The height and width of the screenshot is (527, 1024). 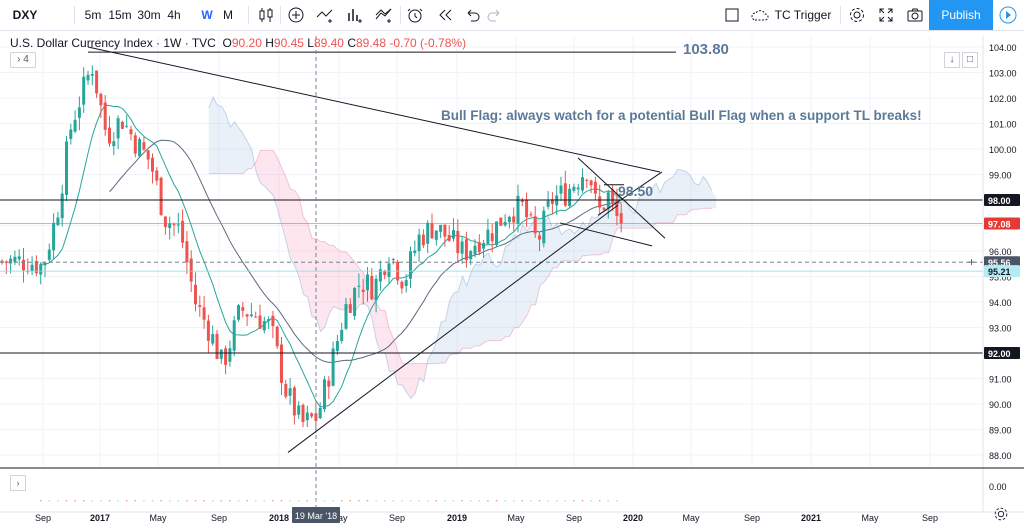 I want to click on scale-down-button: ↓, so click(x=952, y=60).